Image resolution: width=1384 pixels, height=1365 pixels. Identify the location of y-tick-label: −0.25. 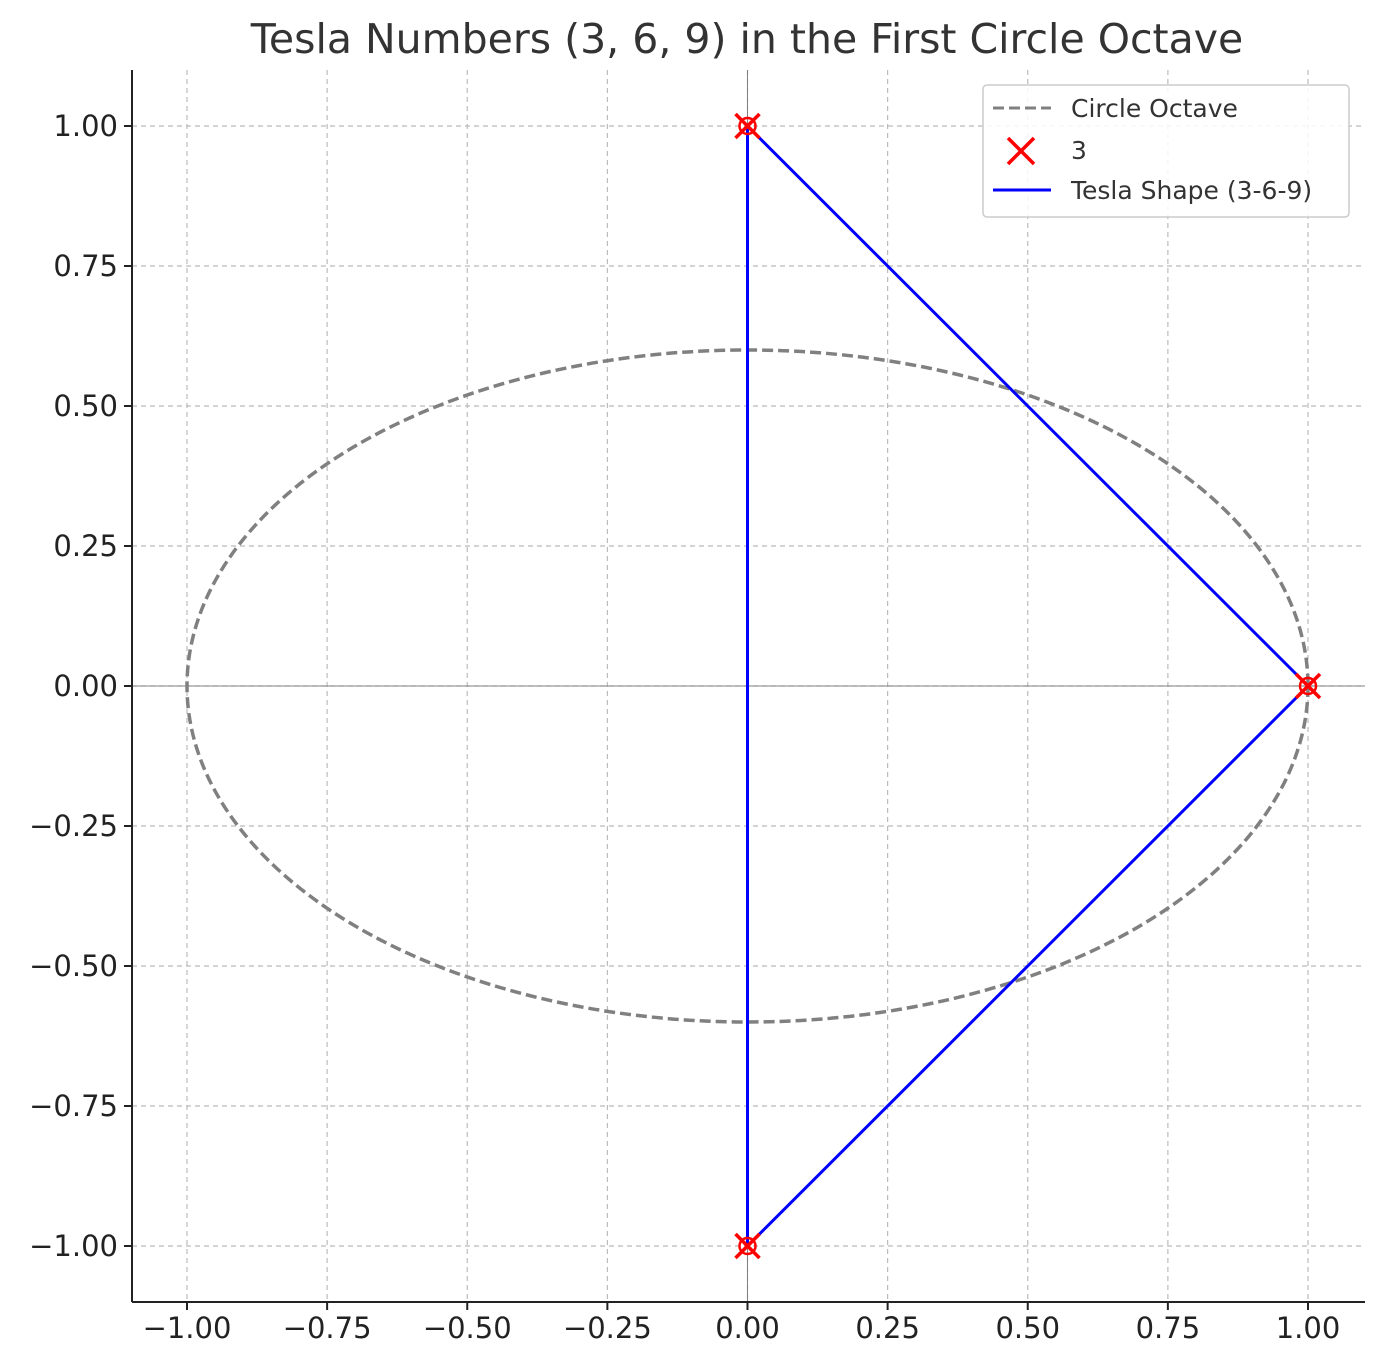
(73, 826).